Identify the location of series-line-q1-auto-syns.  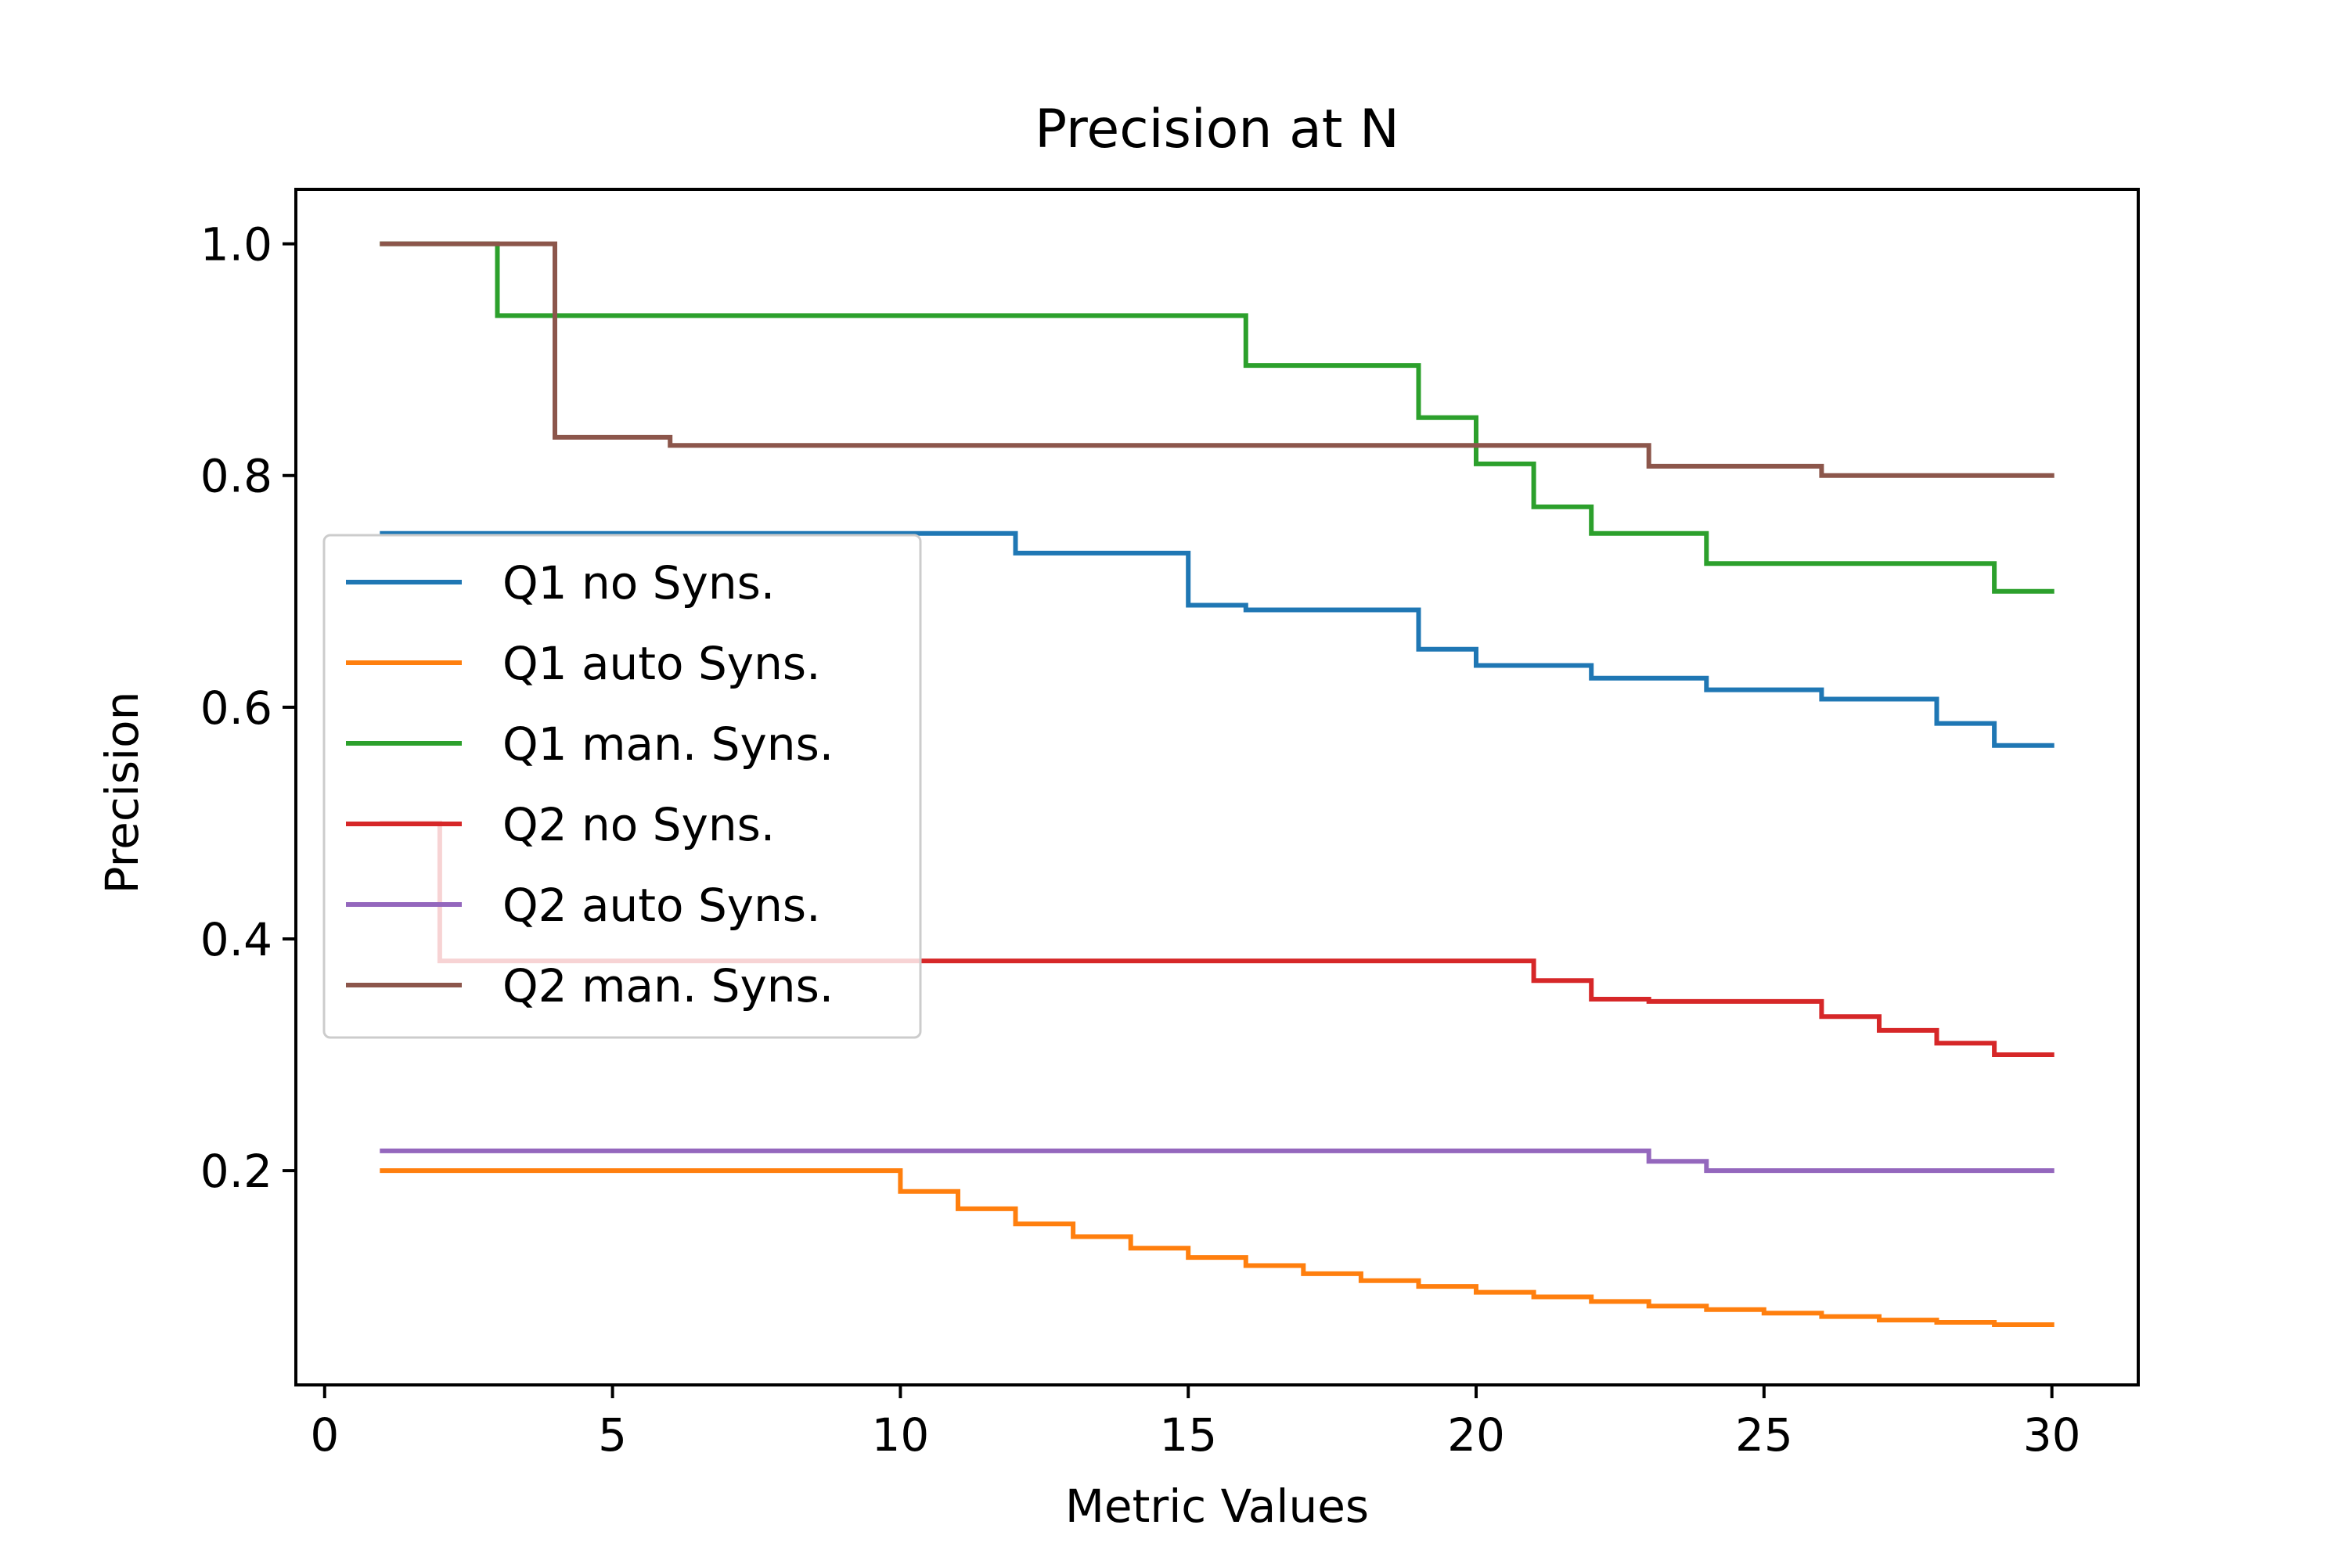
(1217, 1247).